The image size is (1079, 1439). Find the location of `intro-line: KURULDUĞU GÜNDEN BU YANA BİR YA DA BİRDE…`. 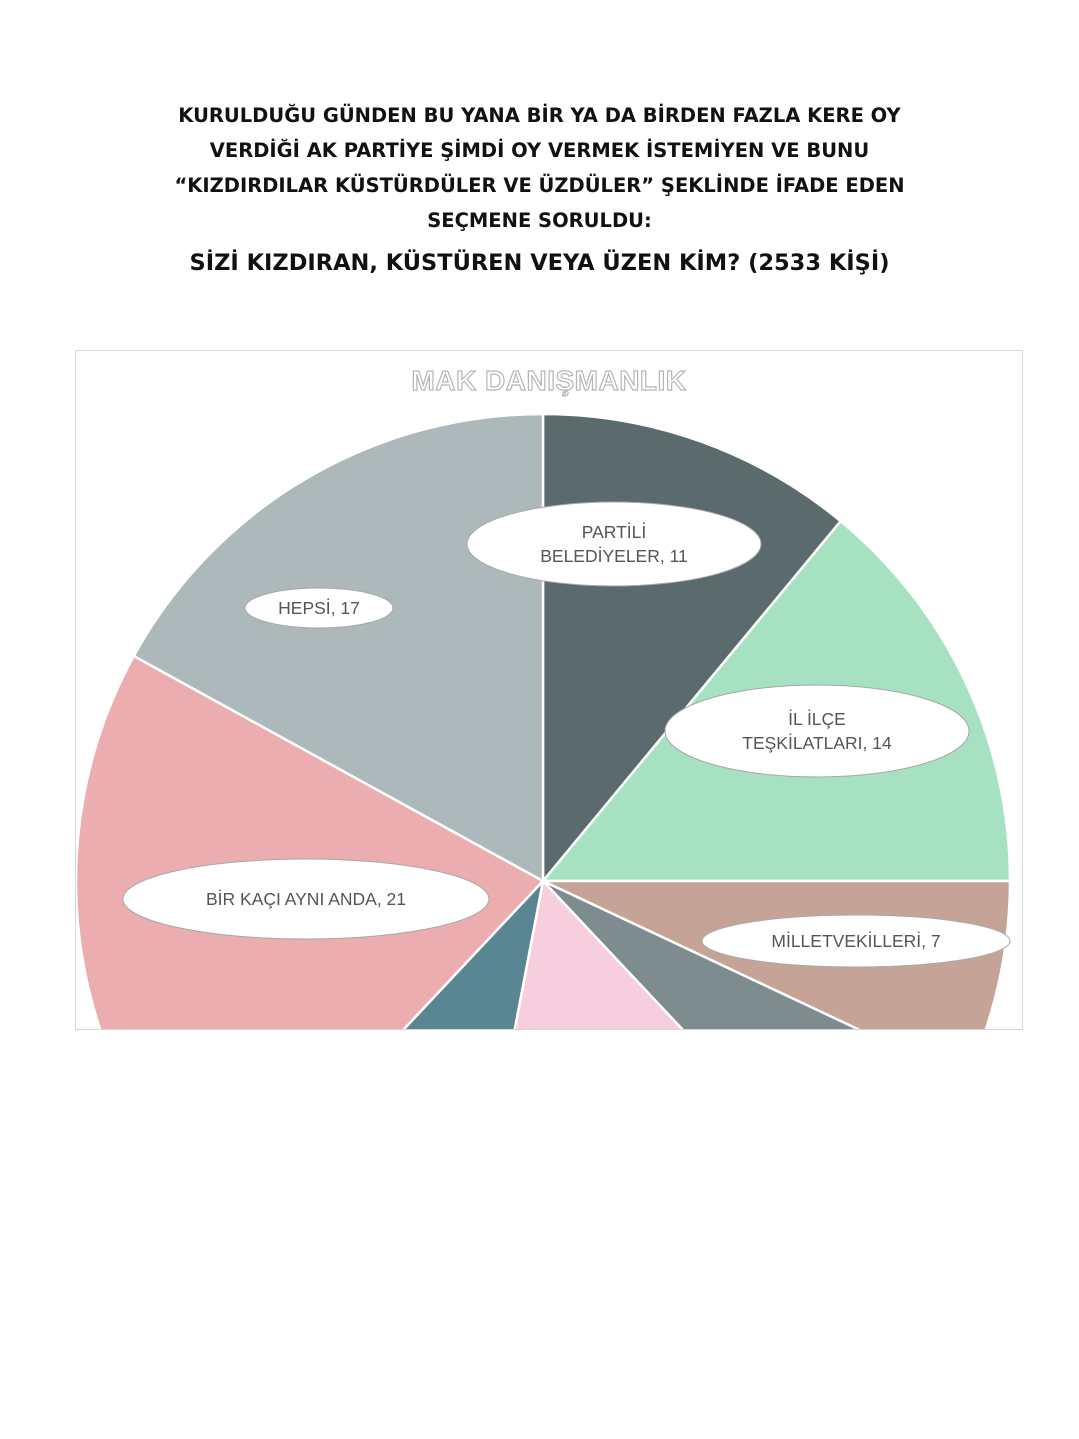

intro-line: KURULDUĞU GÜNDEN BU YANA BİR YA DA BİRDE… is located at coordinates (539, 115).